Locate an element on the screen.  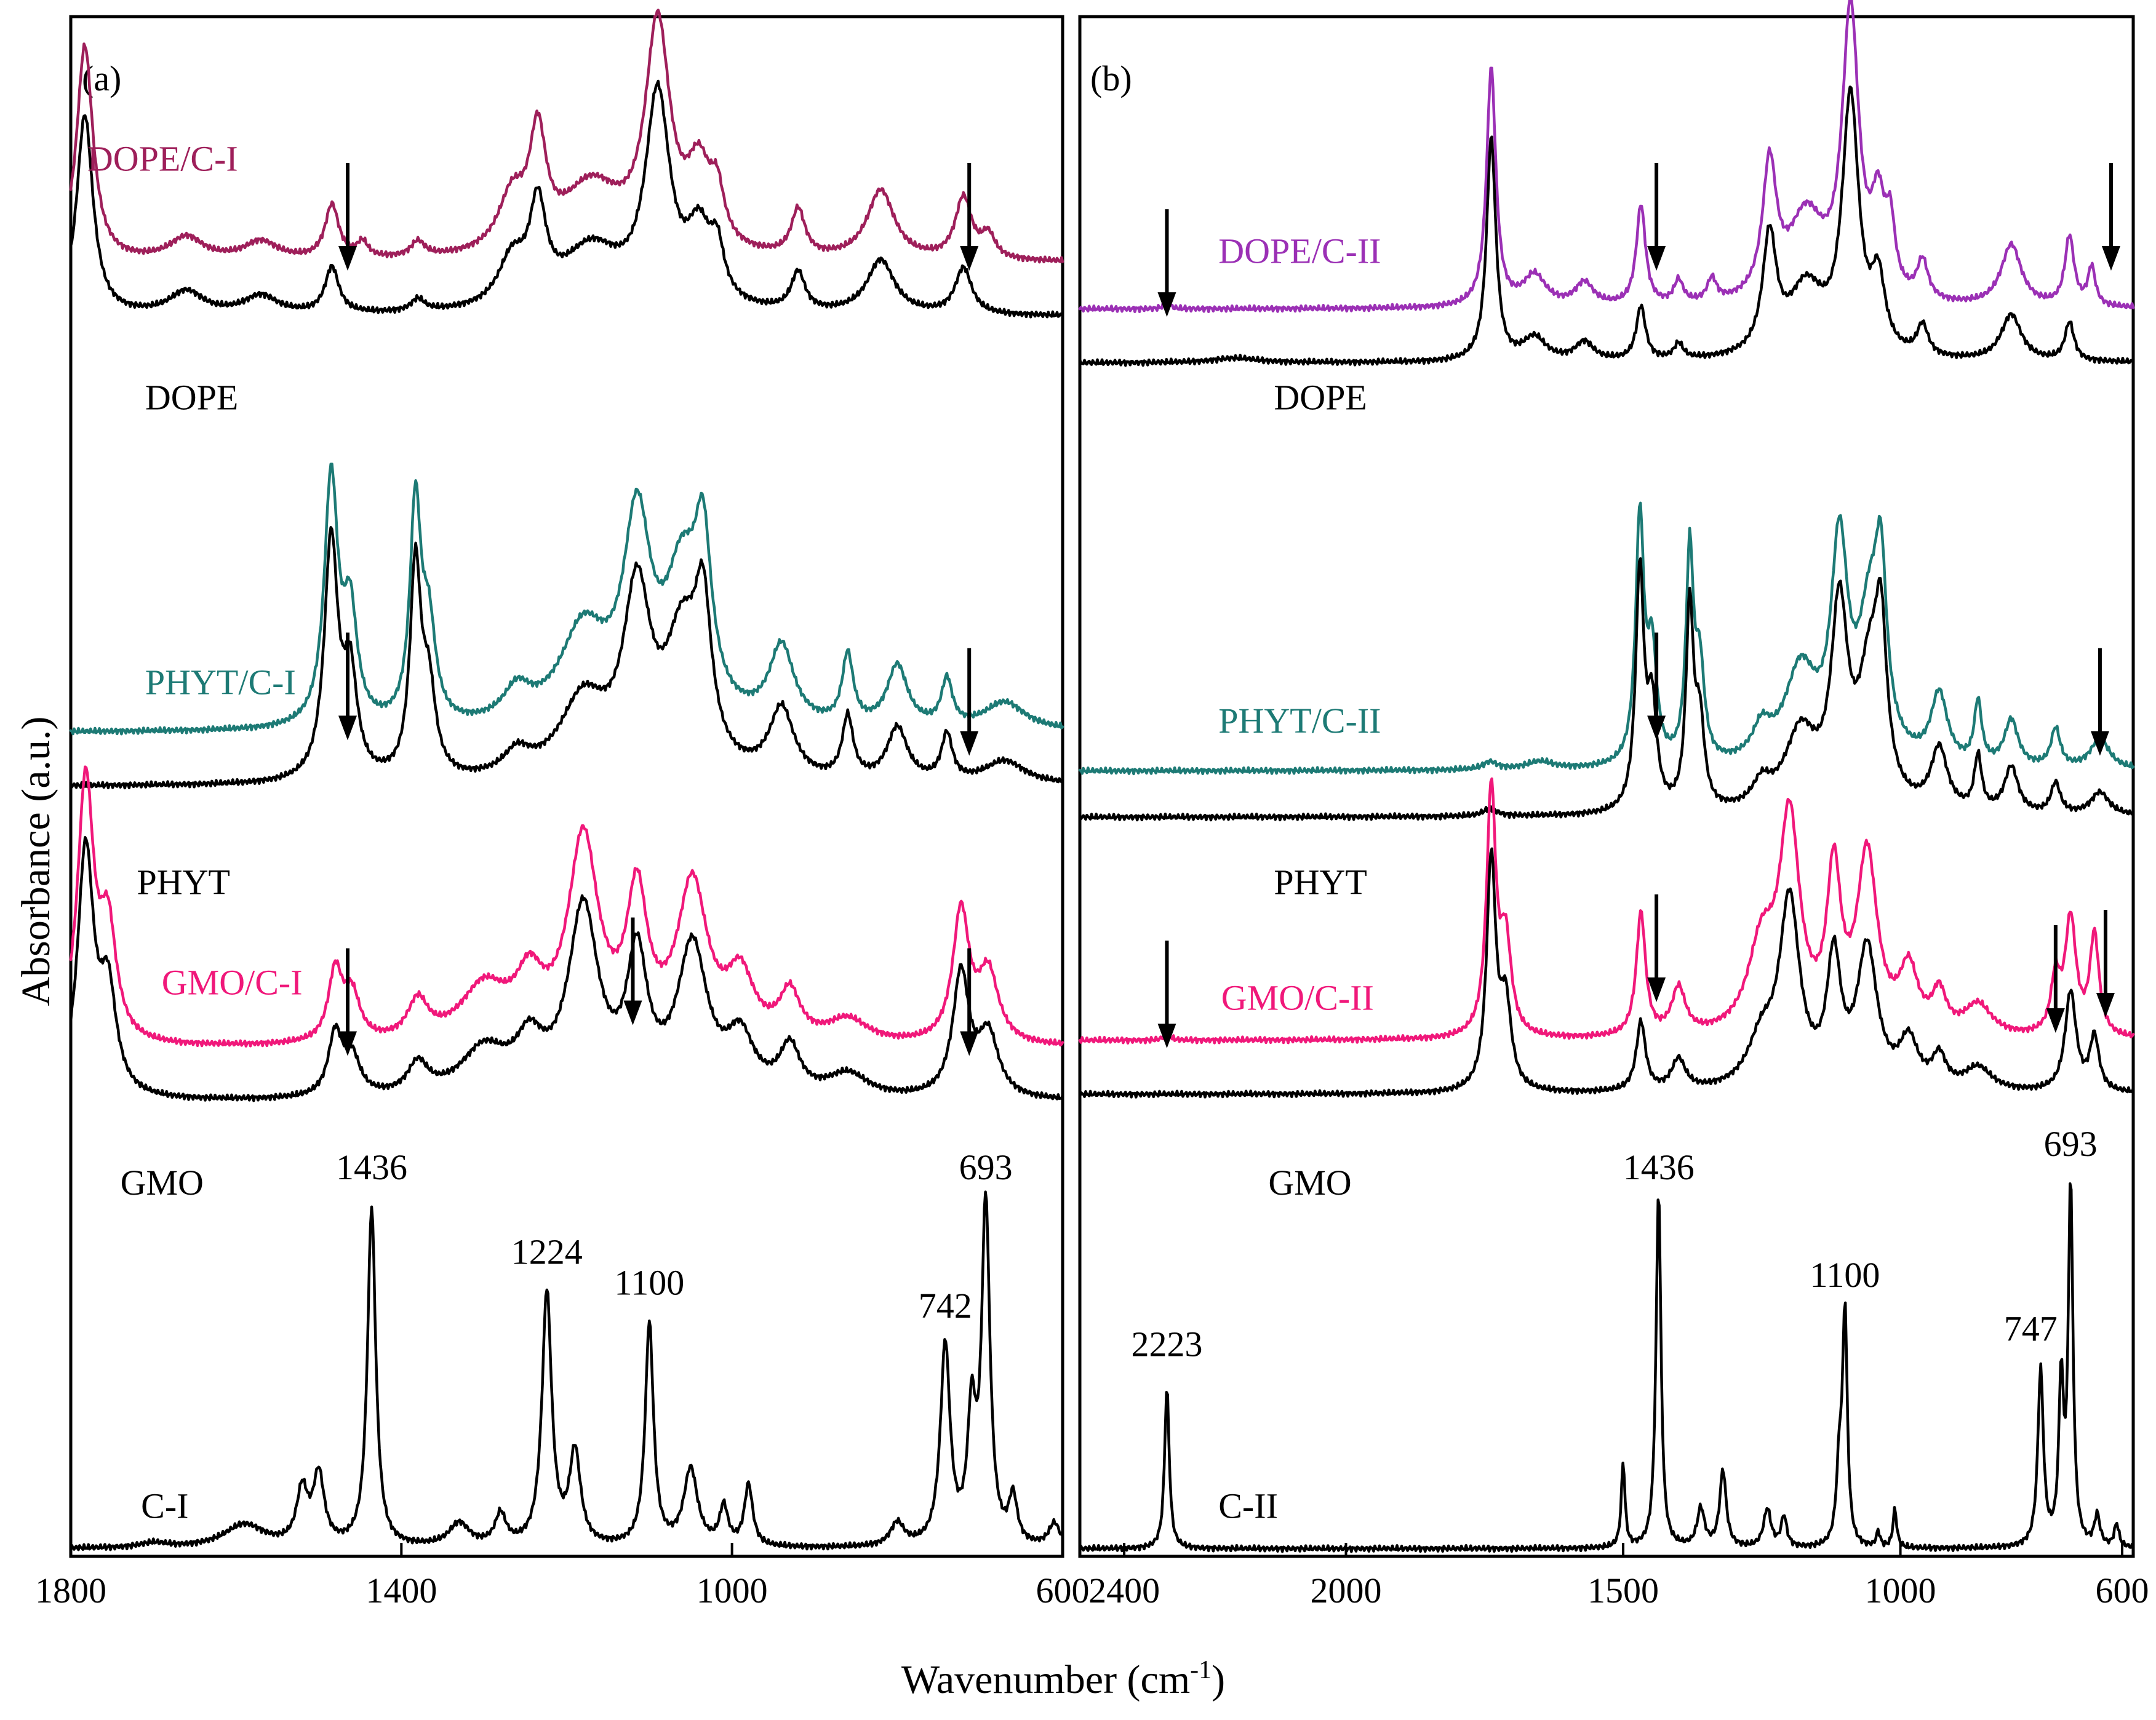
b-trace-label-dope-c-ii: DOPE/C-II is located at coordinates (1299, 251).